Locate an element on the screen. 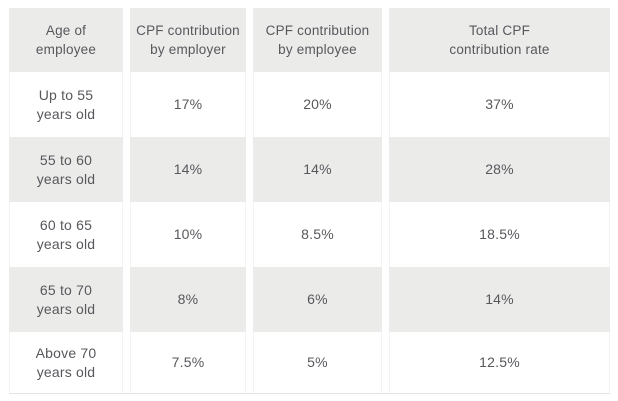  employer-rate-55-to-60: 14% is located at coordinates (188, 169).